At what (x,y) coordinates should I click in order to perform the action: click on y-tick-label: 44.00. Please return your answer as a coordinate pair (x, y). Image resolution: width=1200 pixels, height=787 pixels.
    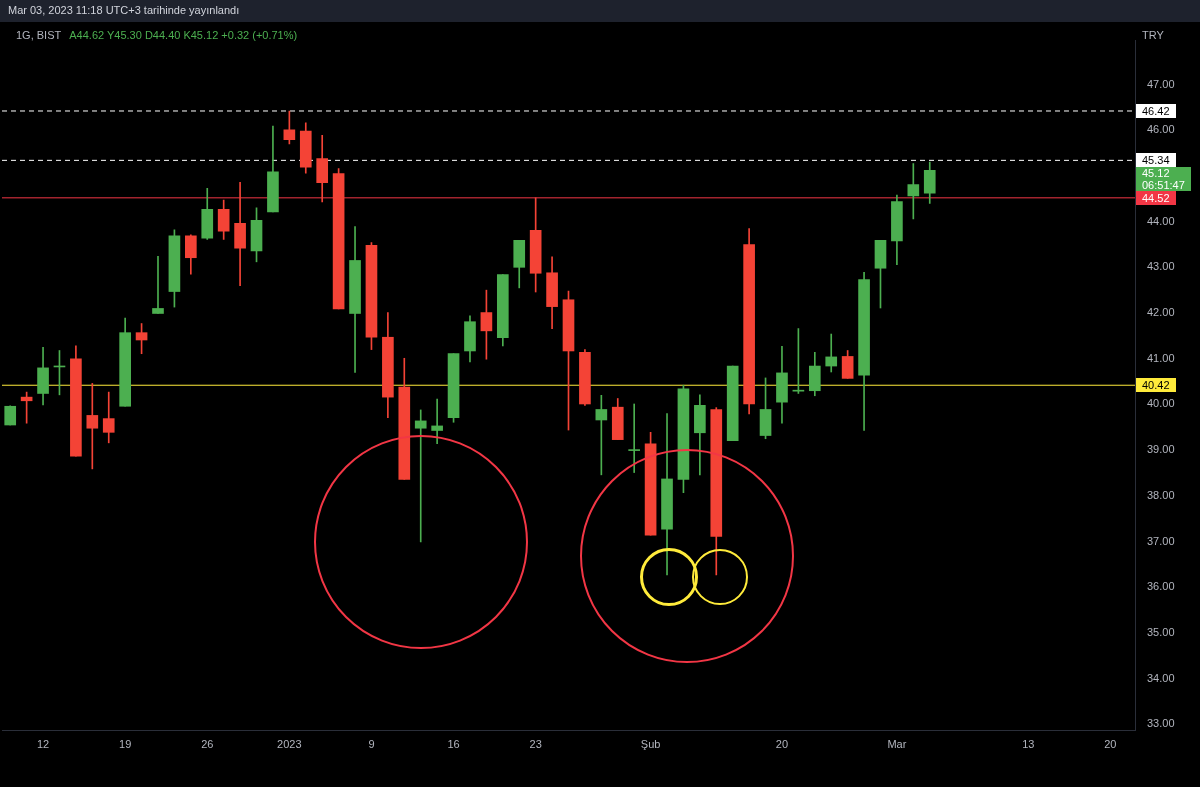
    Looking at the image, I should click on (1161, 220).